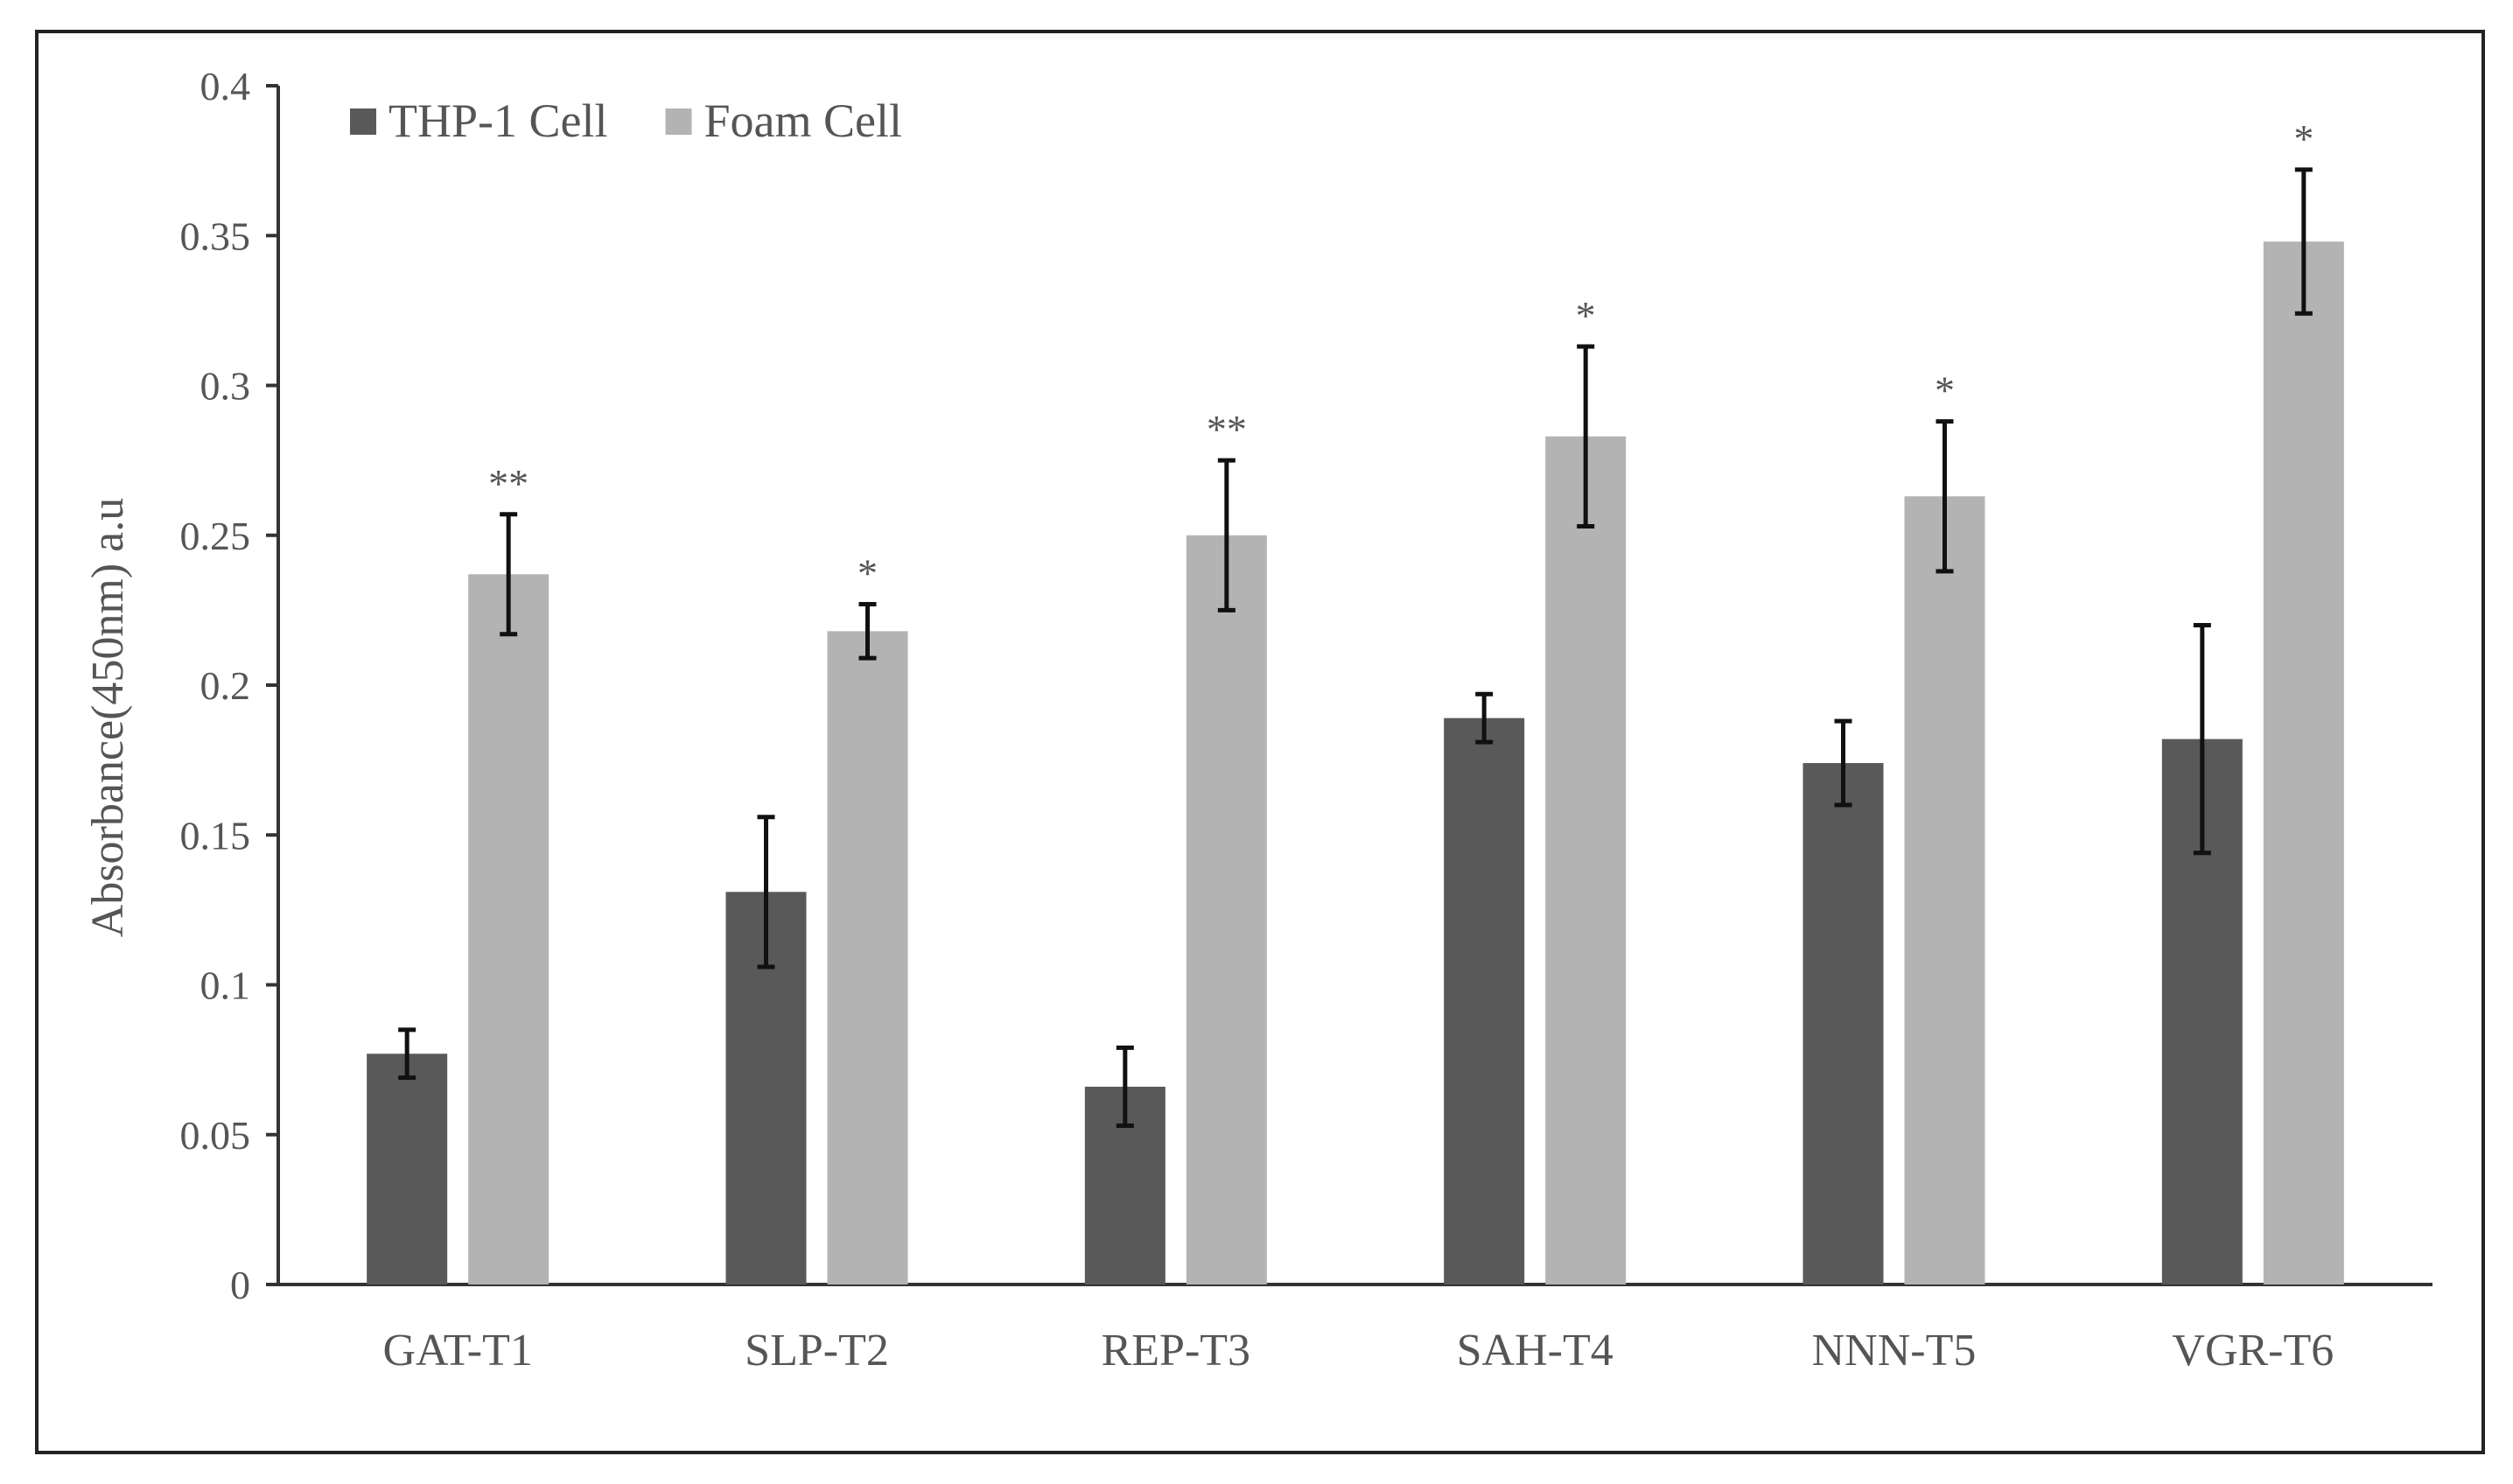  Describe the element at coordinates (225, 685) in the screenshot. I see `y-tick-label: 0.2` at that location.